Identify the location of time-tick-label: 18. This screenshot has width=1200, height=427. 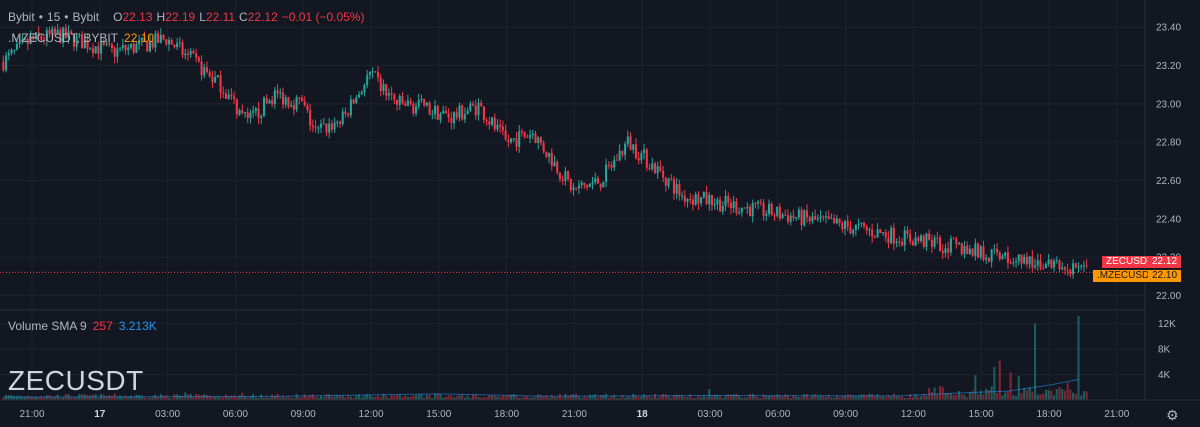
(643, 414).